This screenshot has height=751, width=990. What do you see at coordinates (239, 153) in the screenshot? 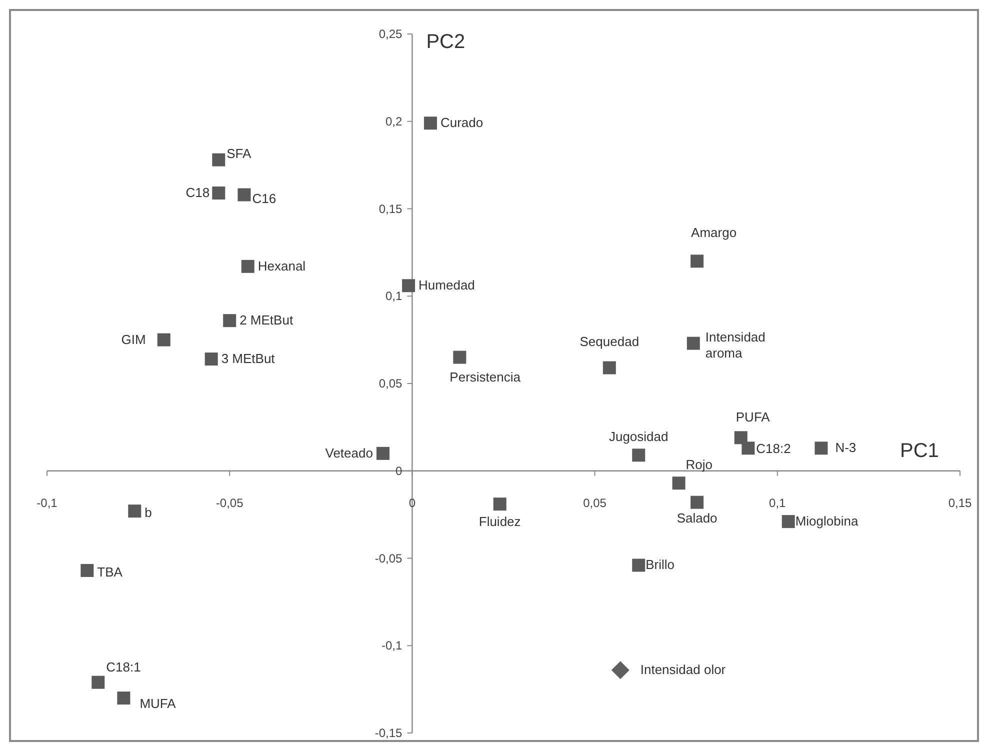
I see `annotation: SFA` at bounding box center [239, 153].